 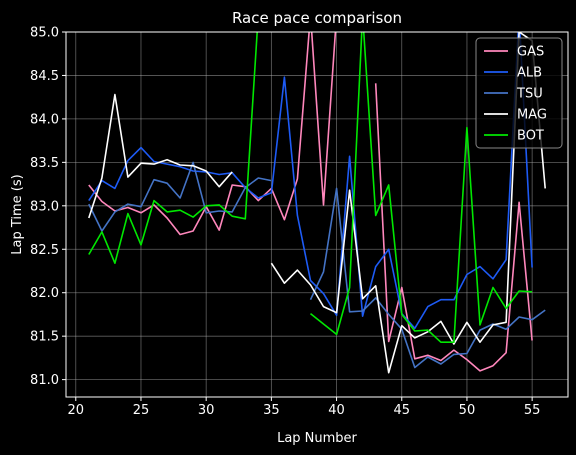 I want to click on y-tick-label: 83.0, so click(x=44, y=206).